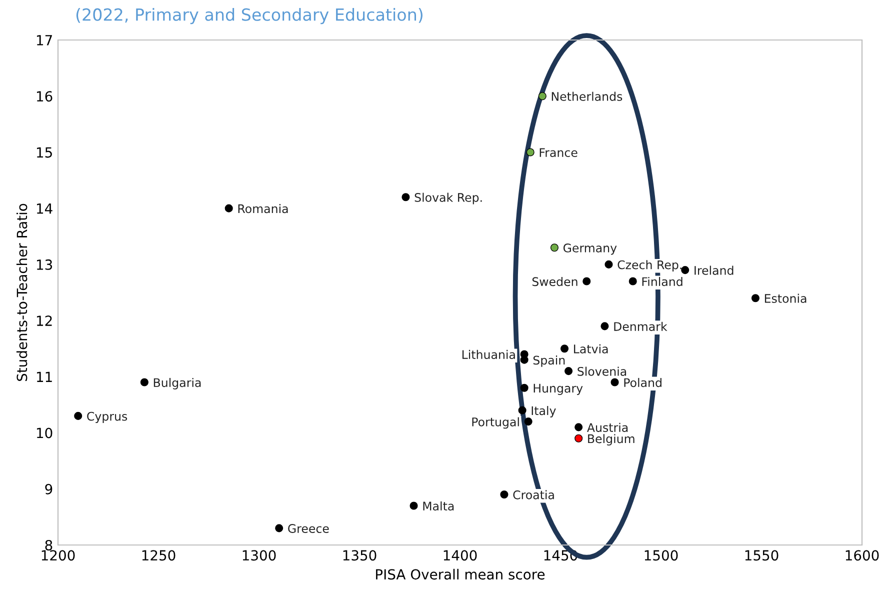 This screenshot has height=601, width=883. Describe the element at coordinates (44, 152) in the screenshot. I see `y-tick-label: 15` at that location.